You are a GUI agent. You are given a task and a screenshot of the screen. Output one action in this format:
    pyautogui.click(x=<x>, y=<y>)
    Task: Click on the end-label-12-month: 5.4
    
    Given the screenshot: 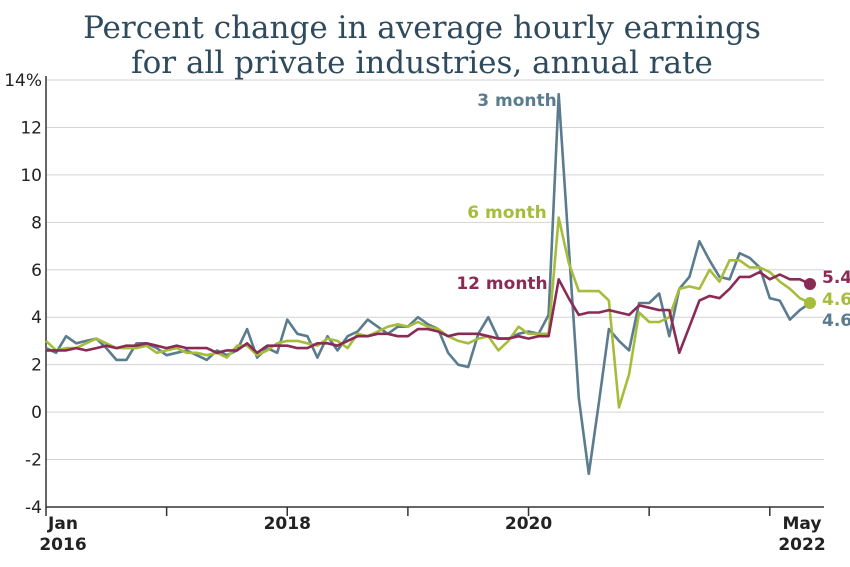 What is the action you would take?
    pyautogui.click(x=836, y=278)
    